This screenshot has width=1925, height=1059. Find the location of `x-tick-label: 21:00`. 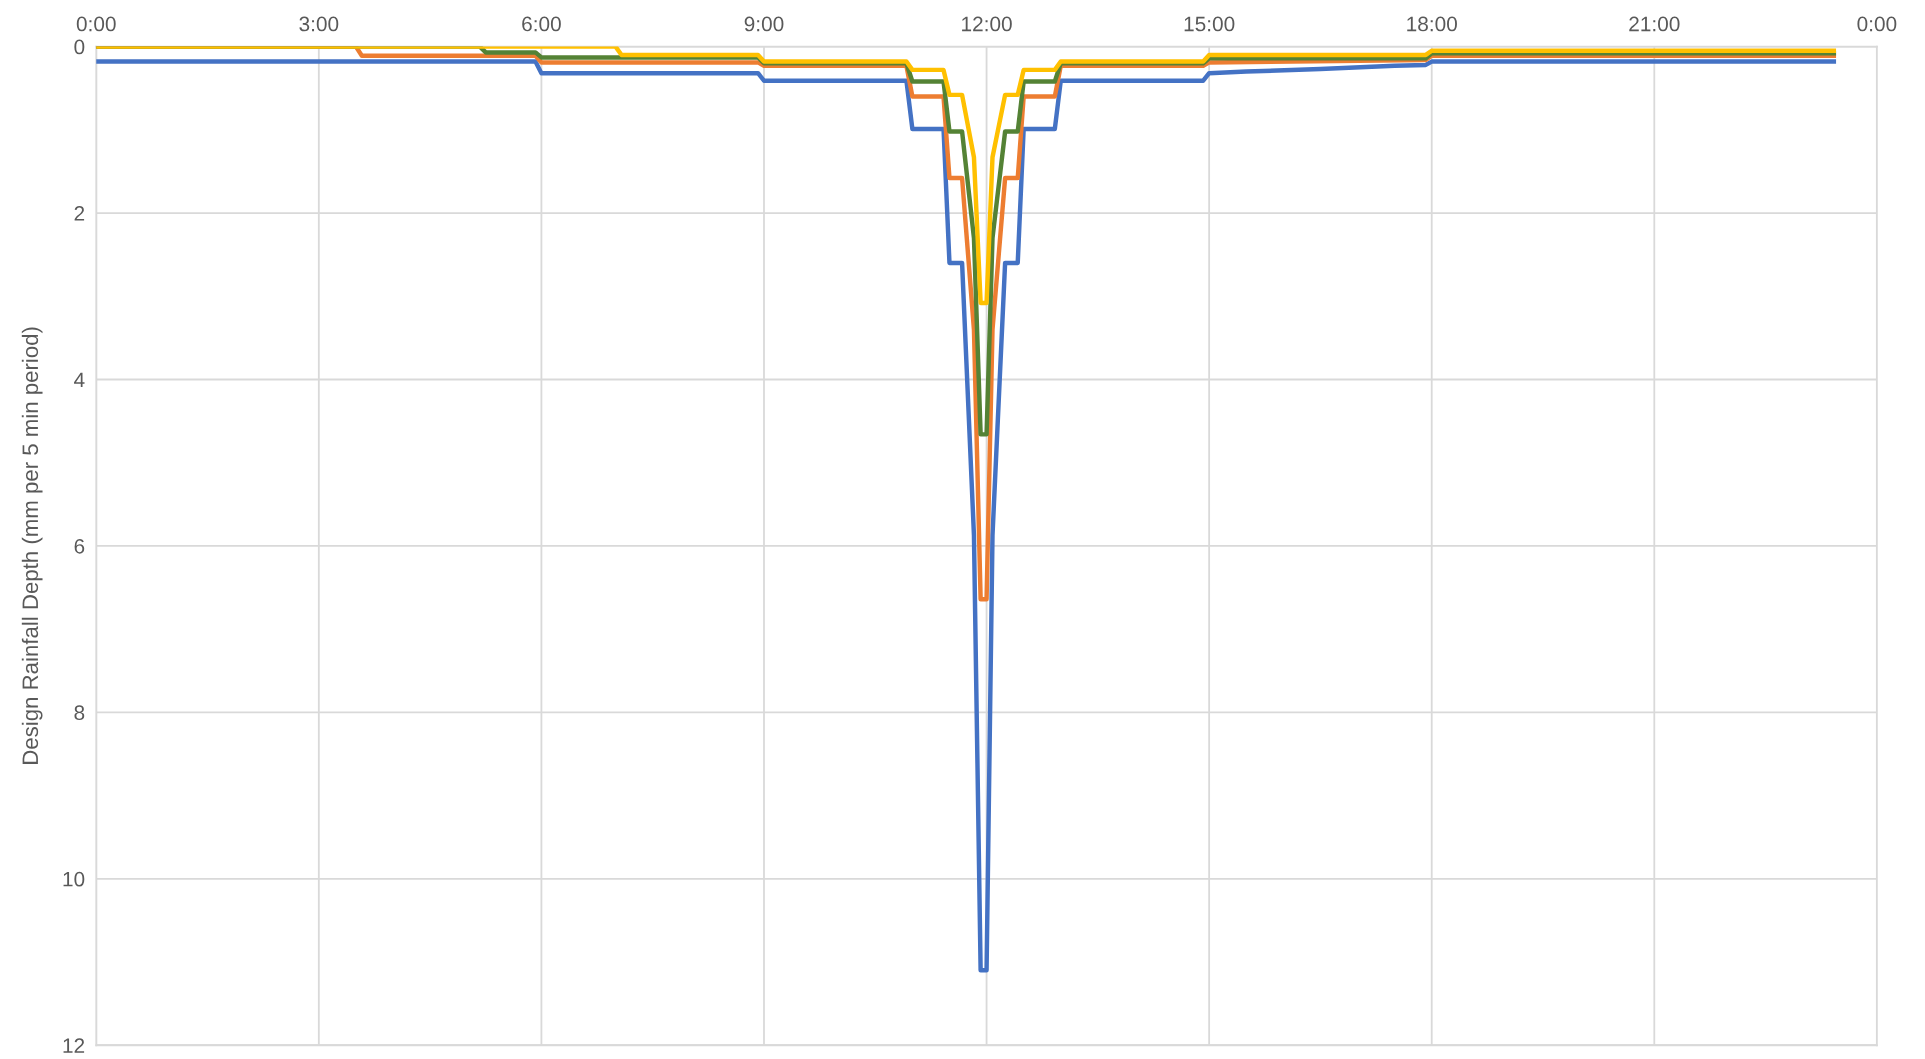

x-tick-label: 21:00 is located at coordinates (1654, 24).